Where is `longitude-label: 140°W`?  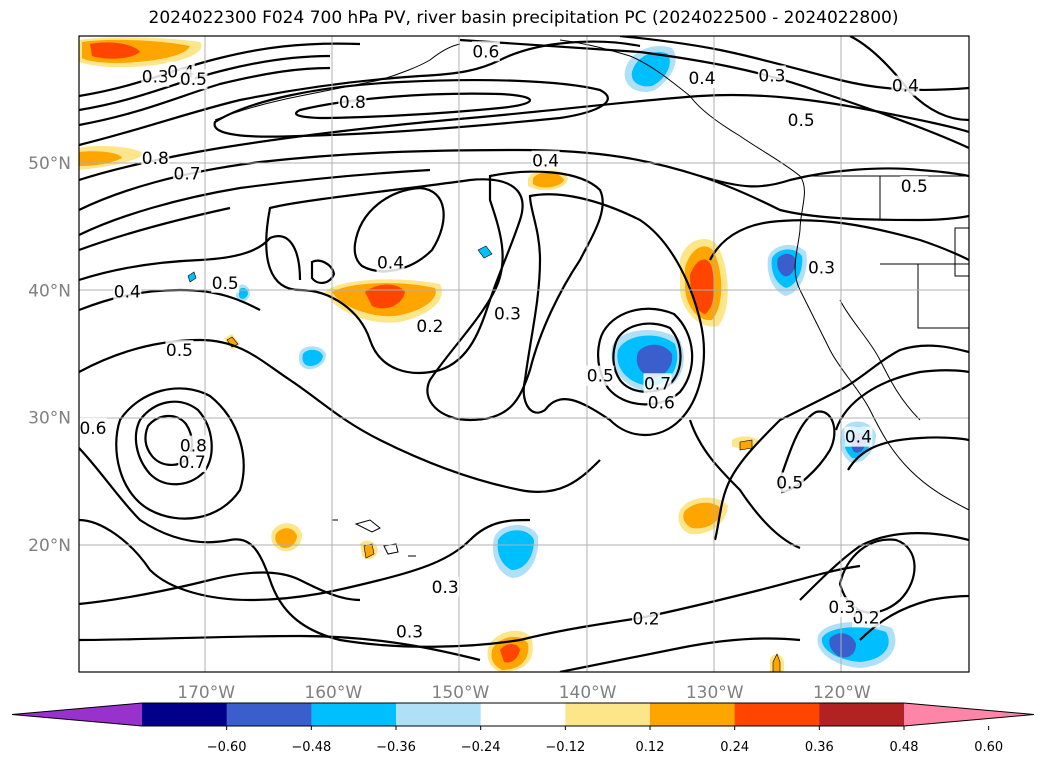 longitude-label: 140°W is located at coordinates (588, 693).